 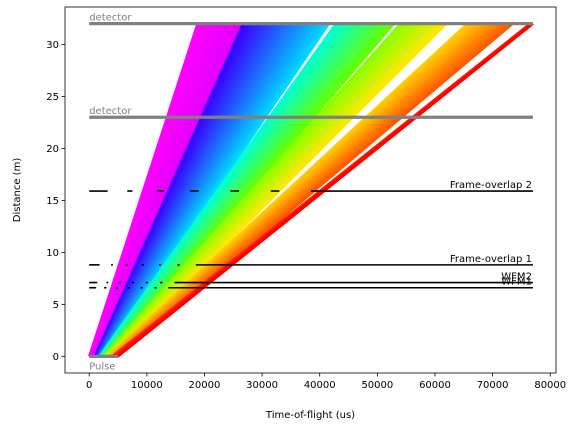 What do you see at coordinates (52, 45) in the screenshot?
I see `y-tick-label: 30` at bounding box center [52, 45].